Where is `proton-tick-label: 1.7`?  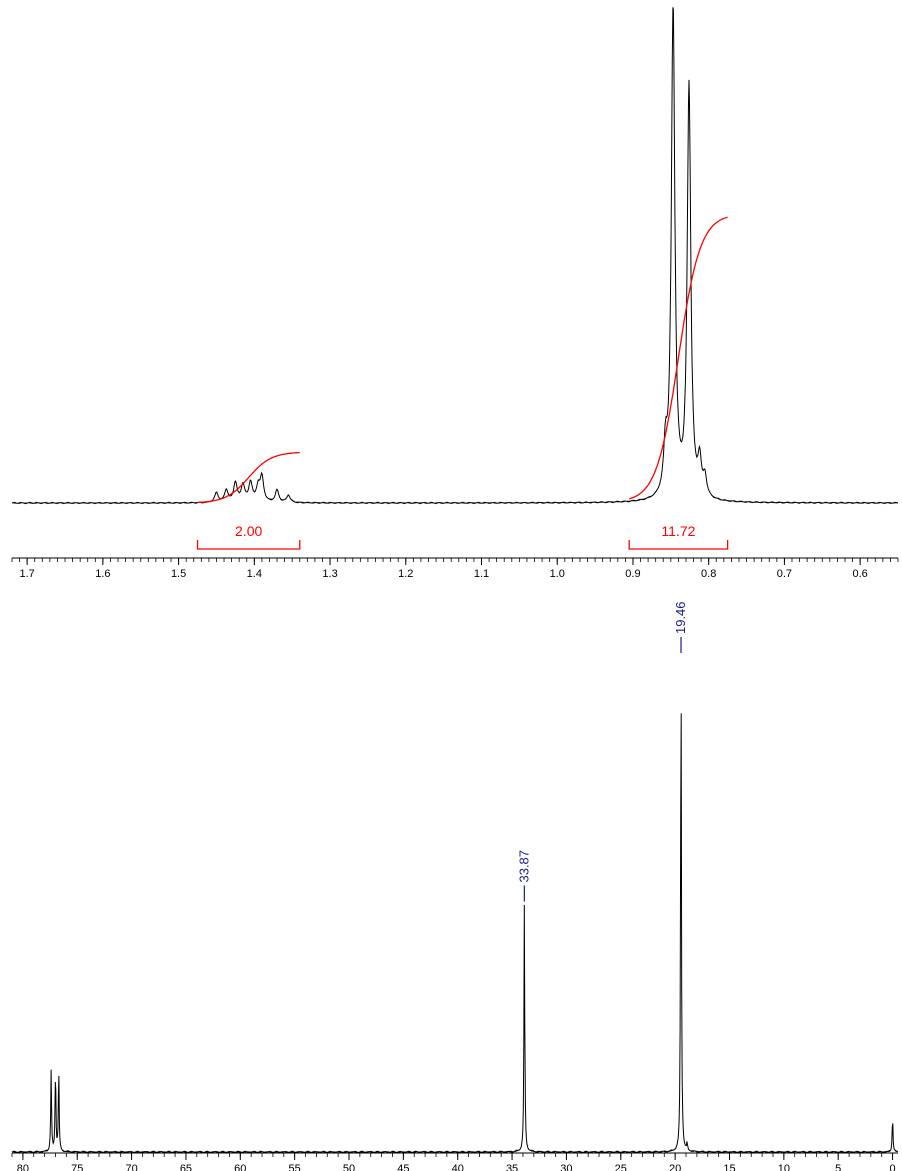 proton-tick-label: 1.7 is located at coordinates (26, 574).